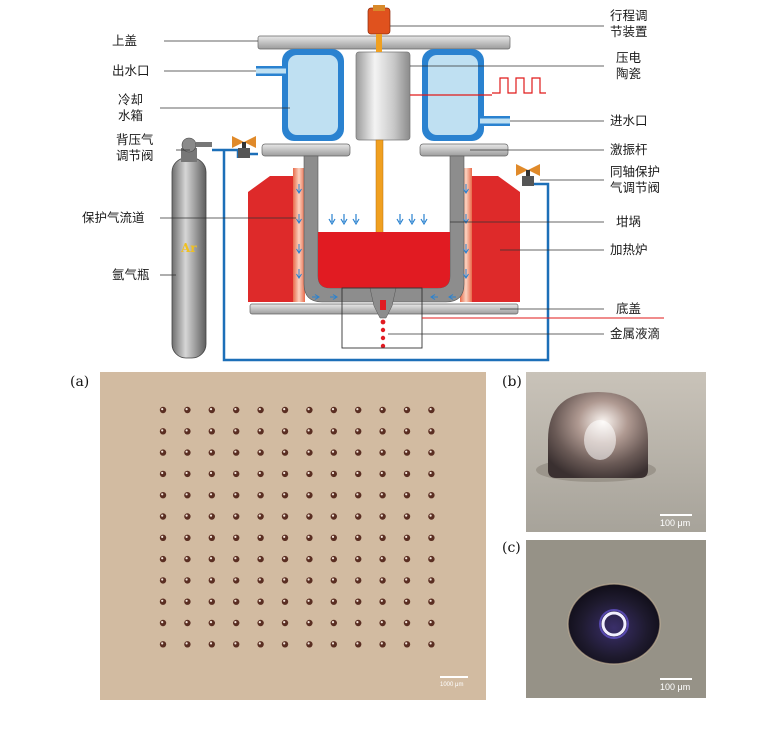  I want to click on top-cover-plate, so click(384, 42).